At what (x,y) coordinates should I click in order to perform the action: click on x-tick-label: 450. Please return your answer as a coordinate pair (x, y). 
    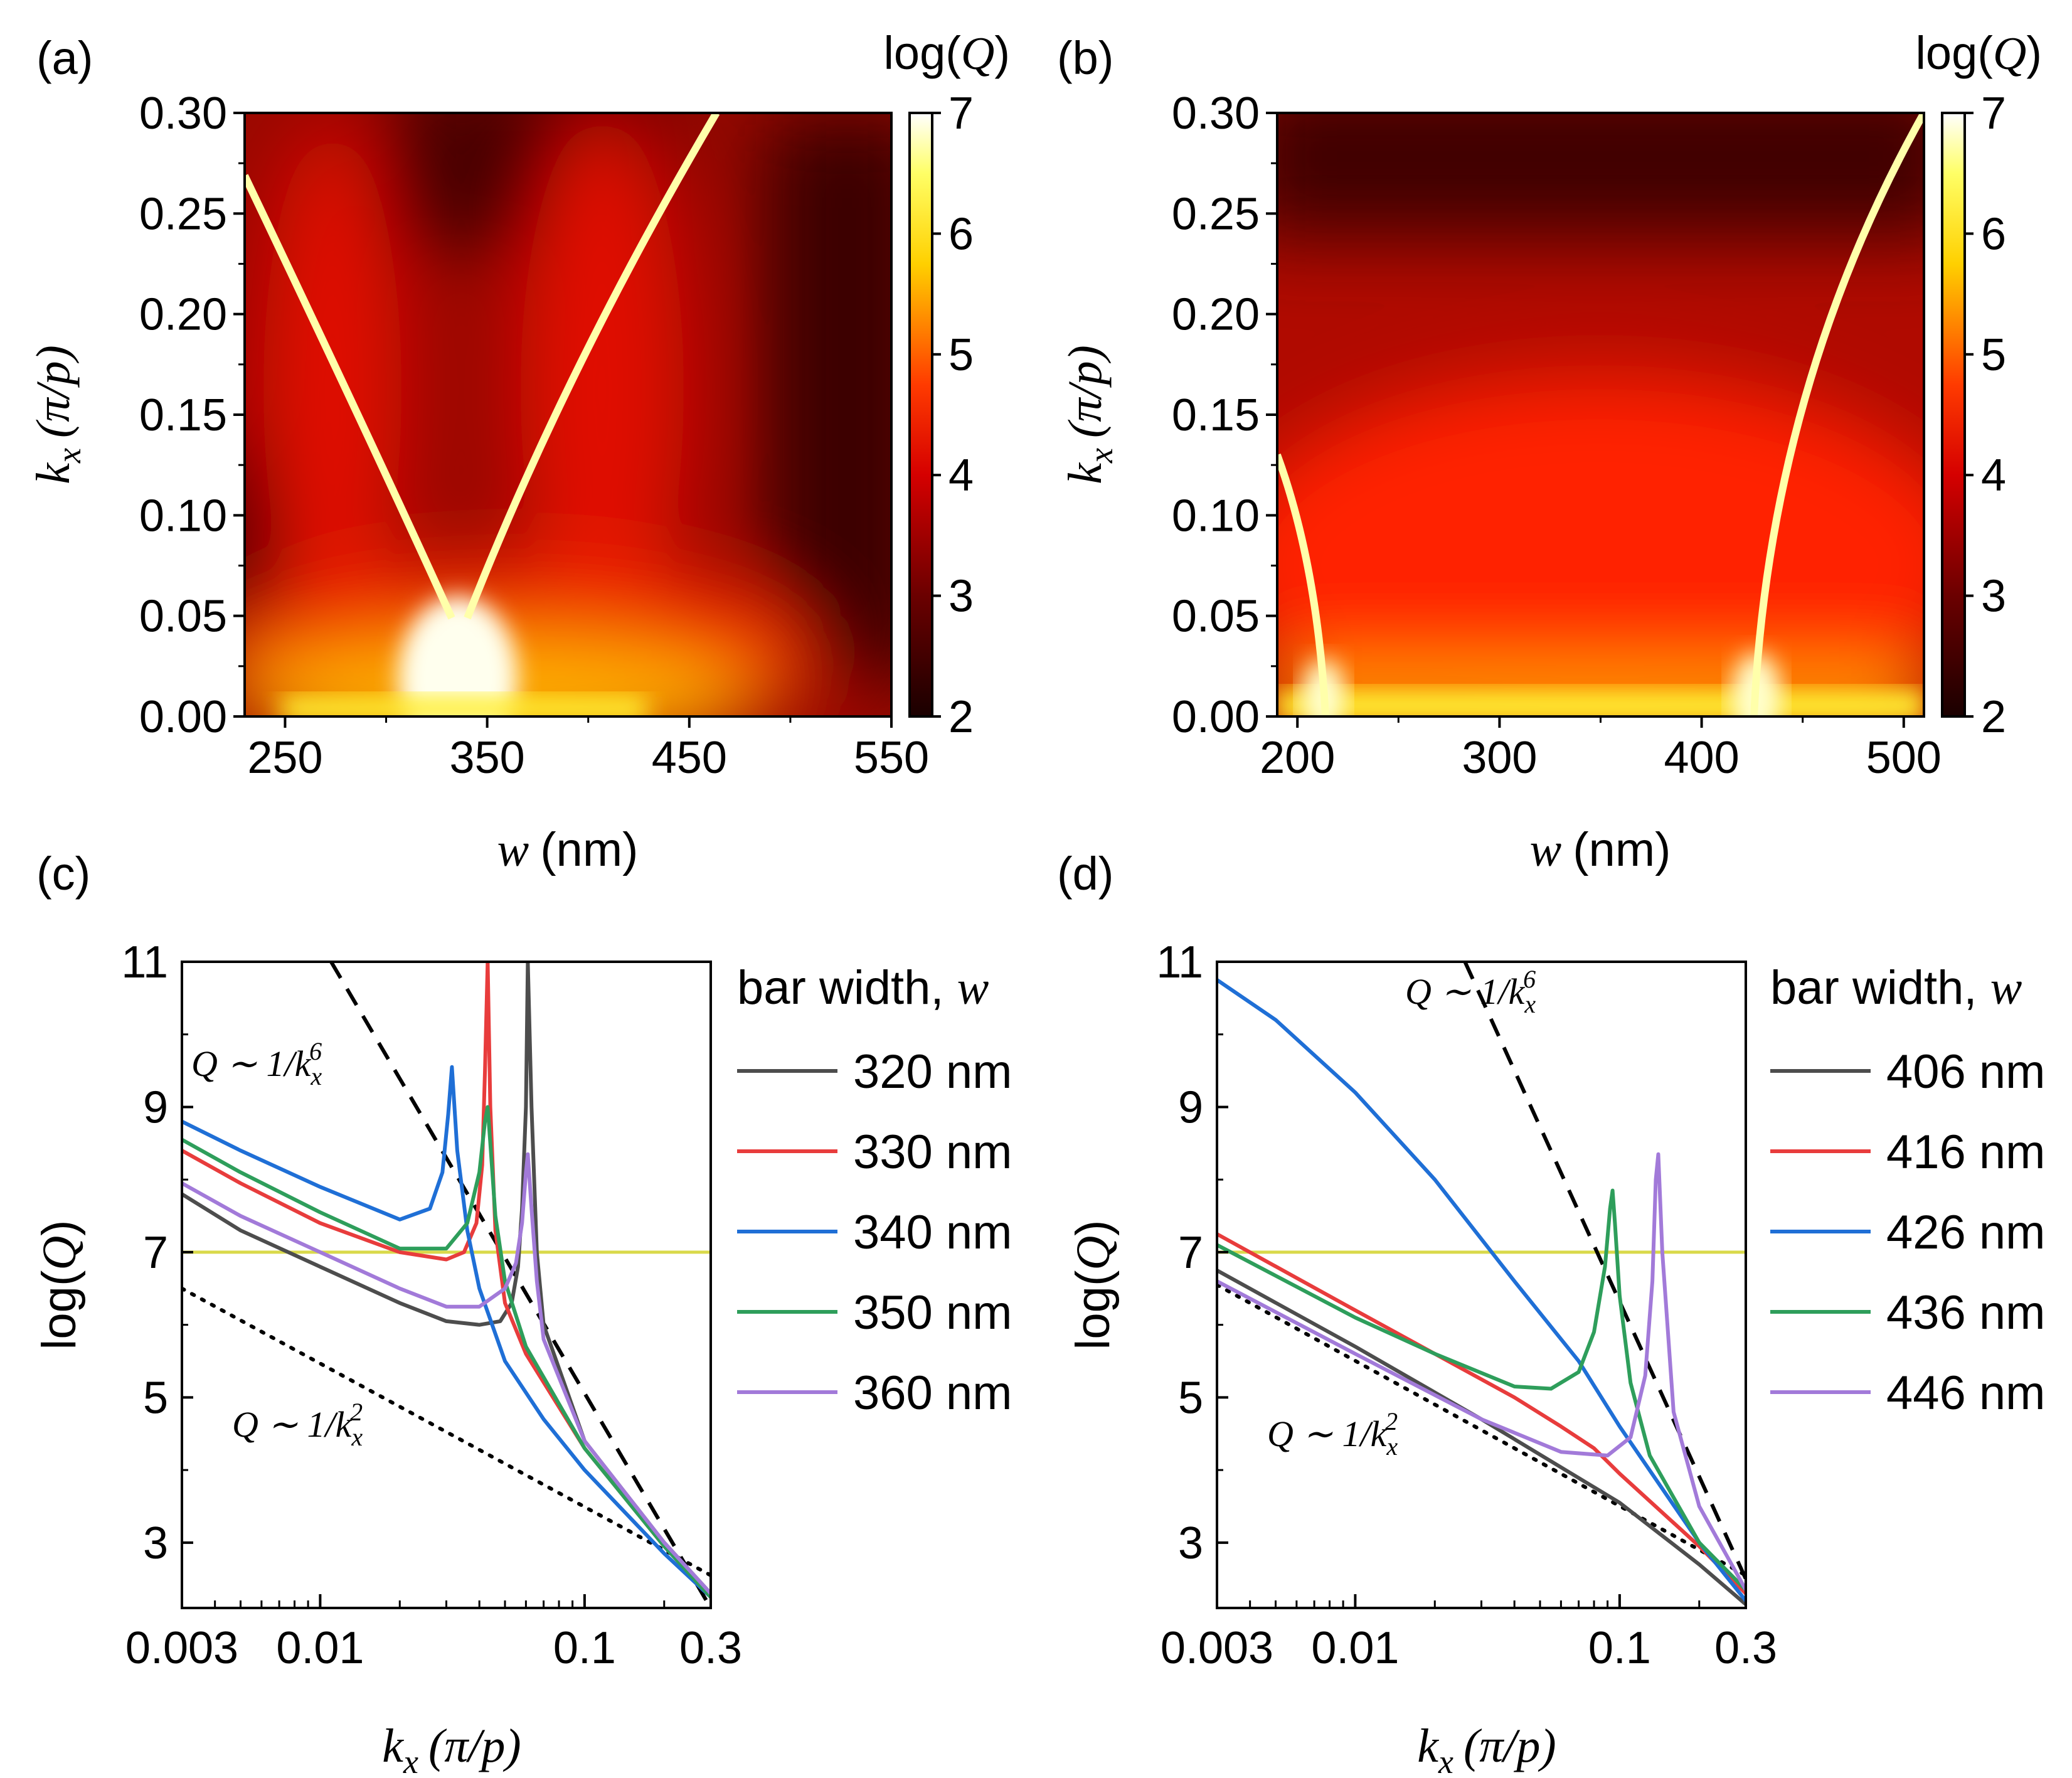
    Looking at the image, I should click on (689, 758).